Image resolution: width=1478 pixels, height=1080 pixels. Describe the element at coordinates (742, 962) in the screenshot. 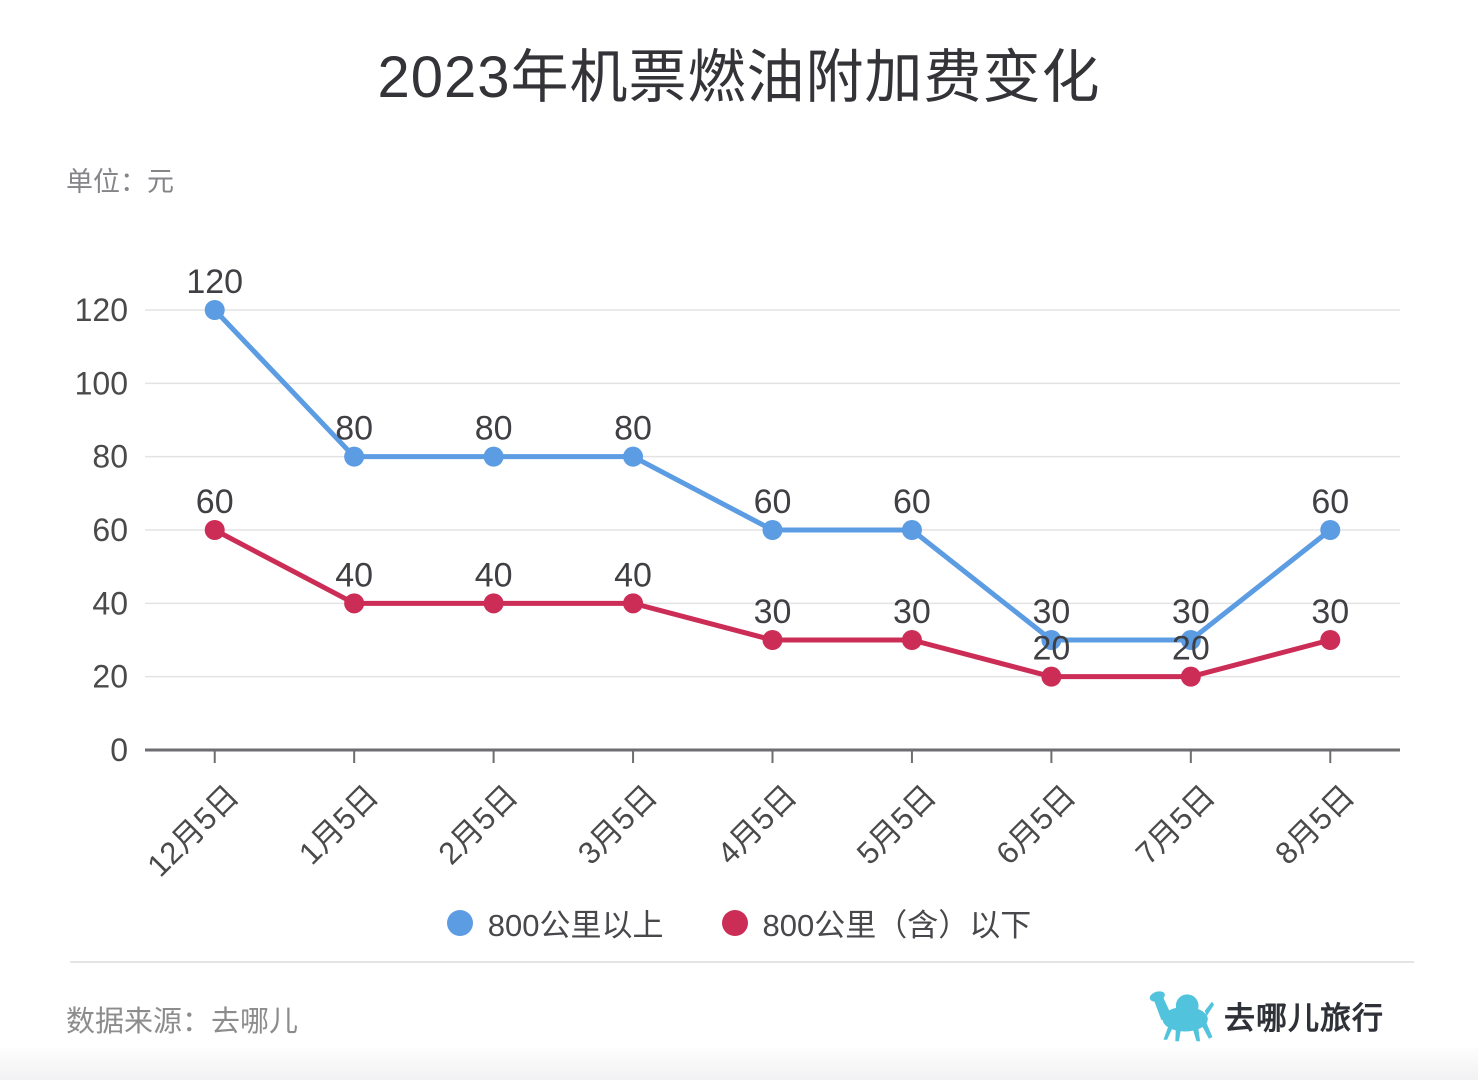

I see `divider` at that location.